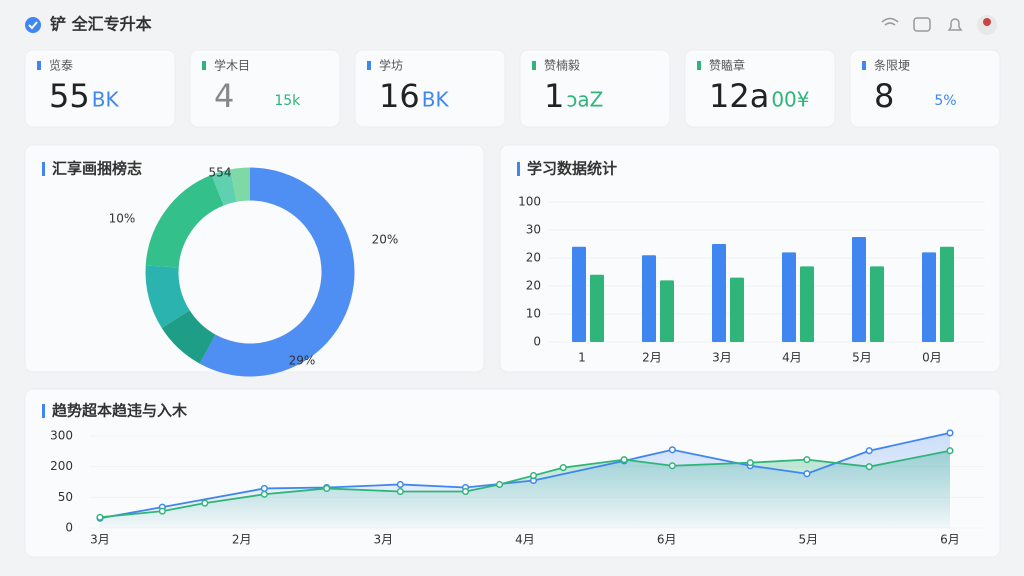 The width and height of the screenshot is (1024, 576). What do you see at coordinates (302, 361) in the screenshot?
I see `donut-annotation: 29%` at bounding box center [302, 361].